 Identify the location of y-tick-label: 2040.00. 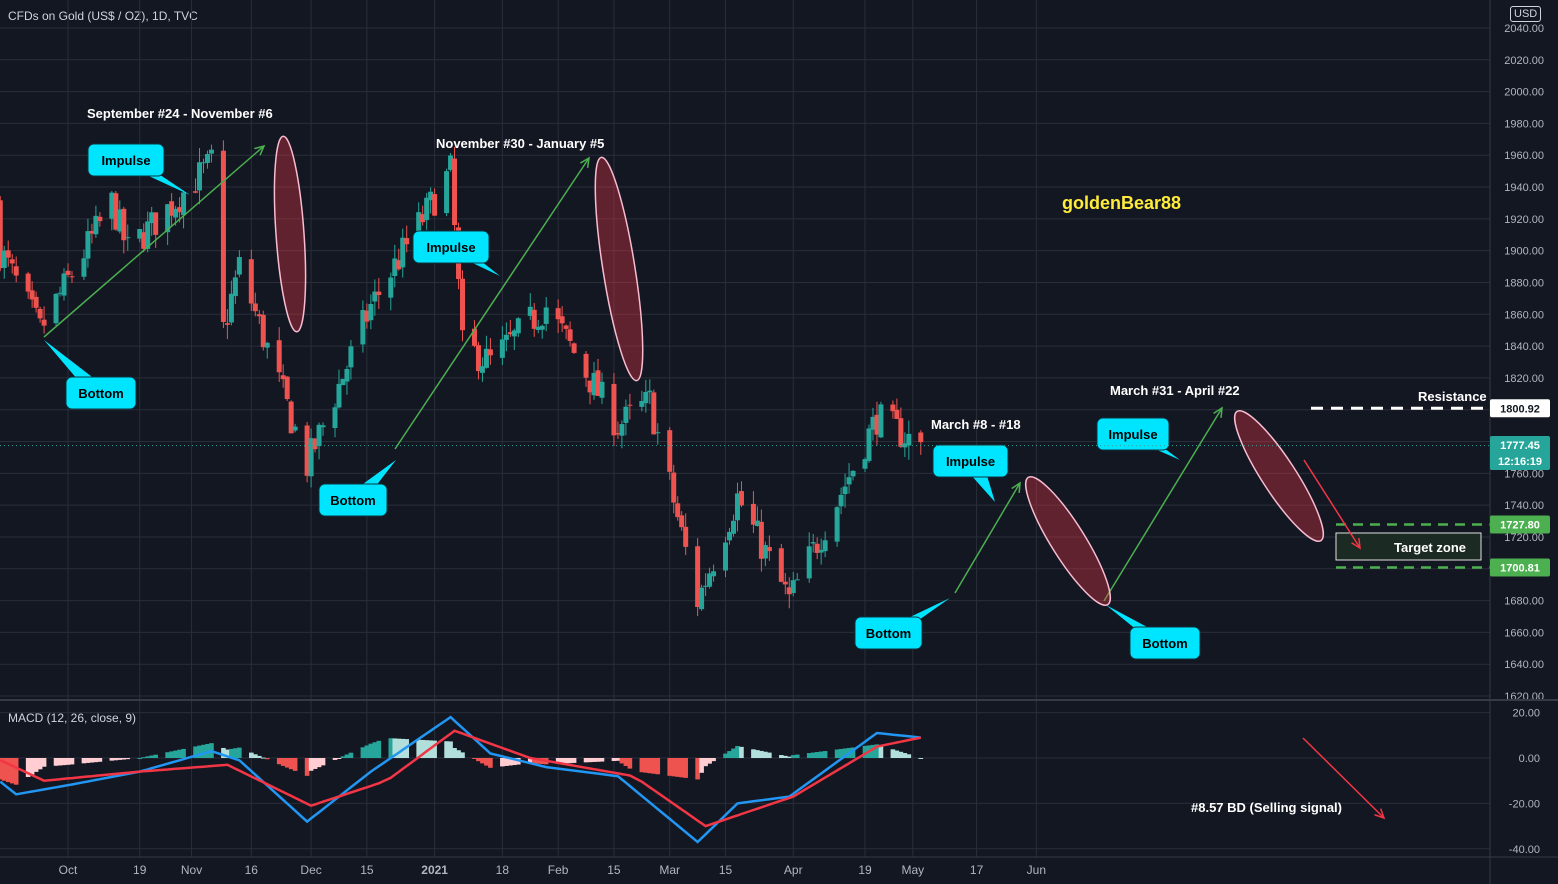
(1524, 29).